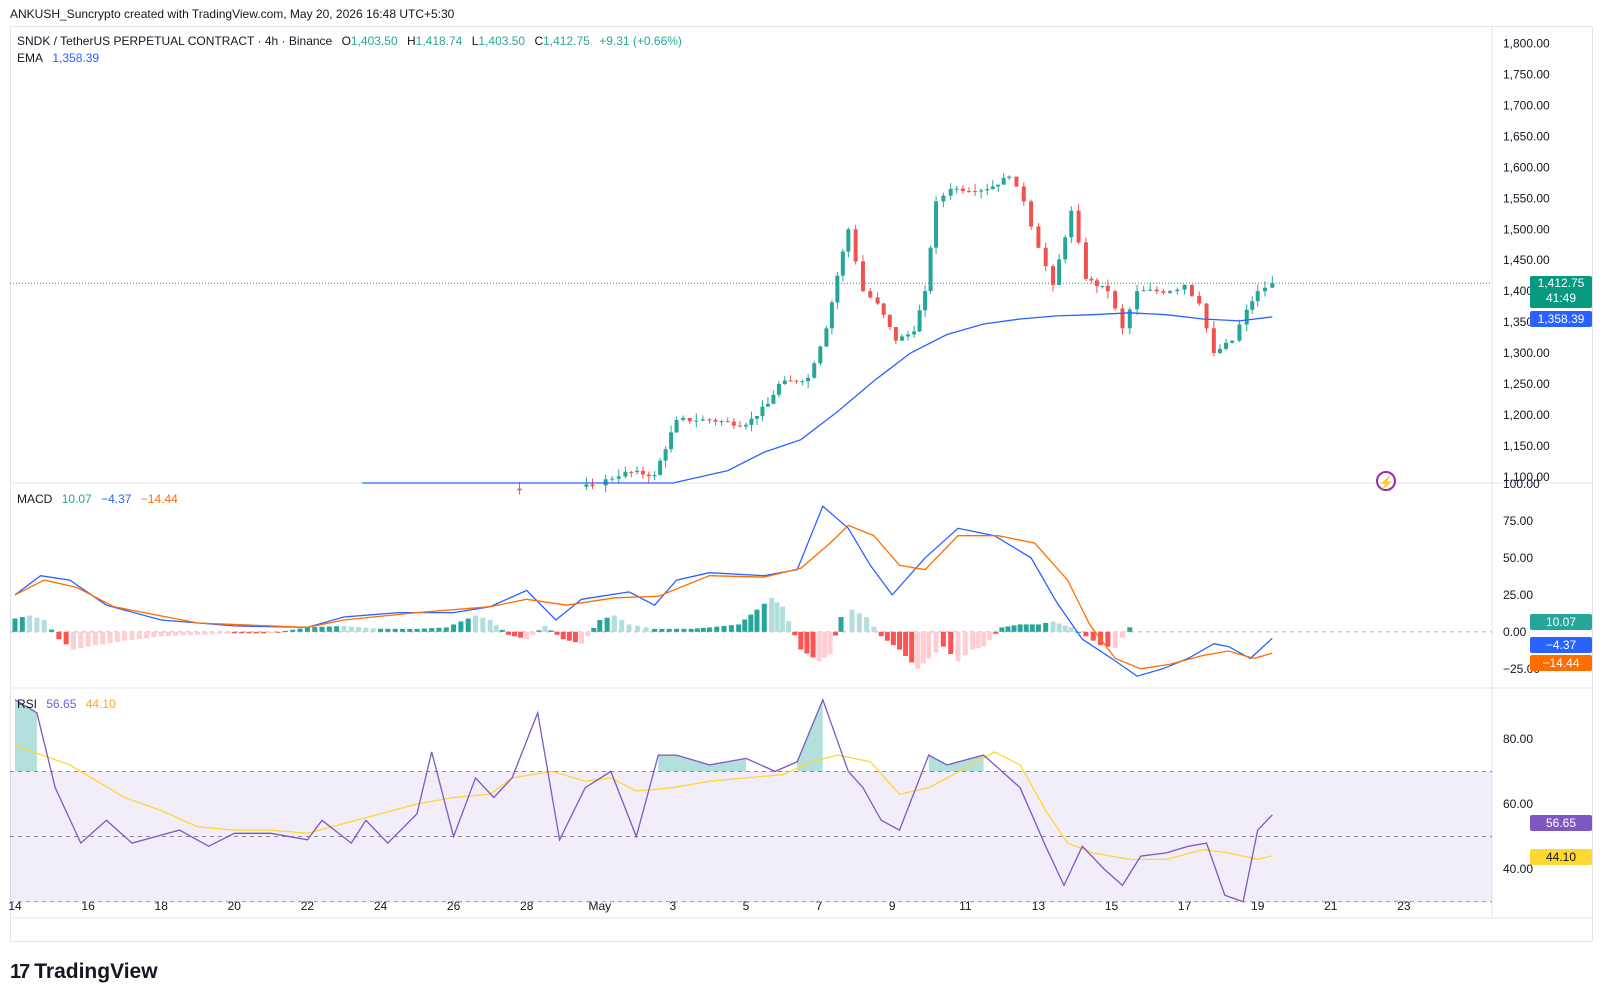 This screenshot has height=1000, width=1603. Describe the element at coordinates (1561, 622) in the screenshot. I see `macd-hist-tag: 10.07` at that location.